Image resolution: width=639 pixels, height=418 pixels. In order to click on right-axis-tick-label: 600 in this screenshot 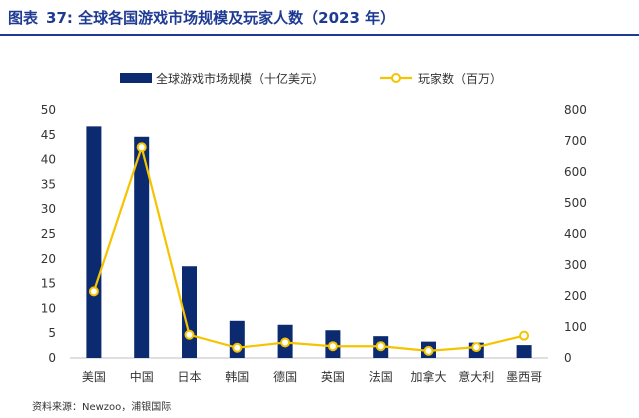, I will do `click(575, 172)`.